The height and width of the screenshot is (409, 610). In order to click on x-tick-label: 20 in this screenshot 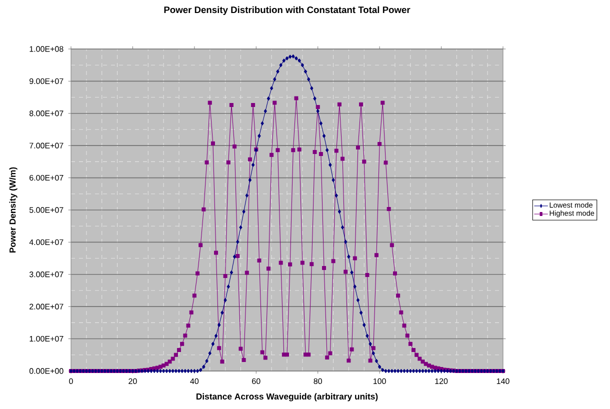, I will do `click(132, 381)`.